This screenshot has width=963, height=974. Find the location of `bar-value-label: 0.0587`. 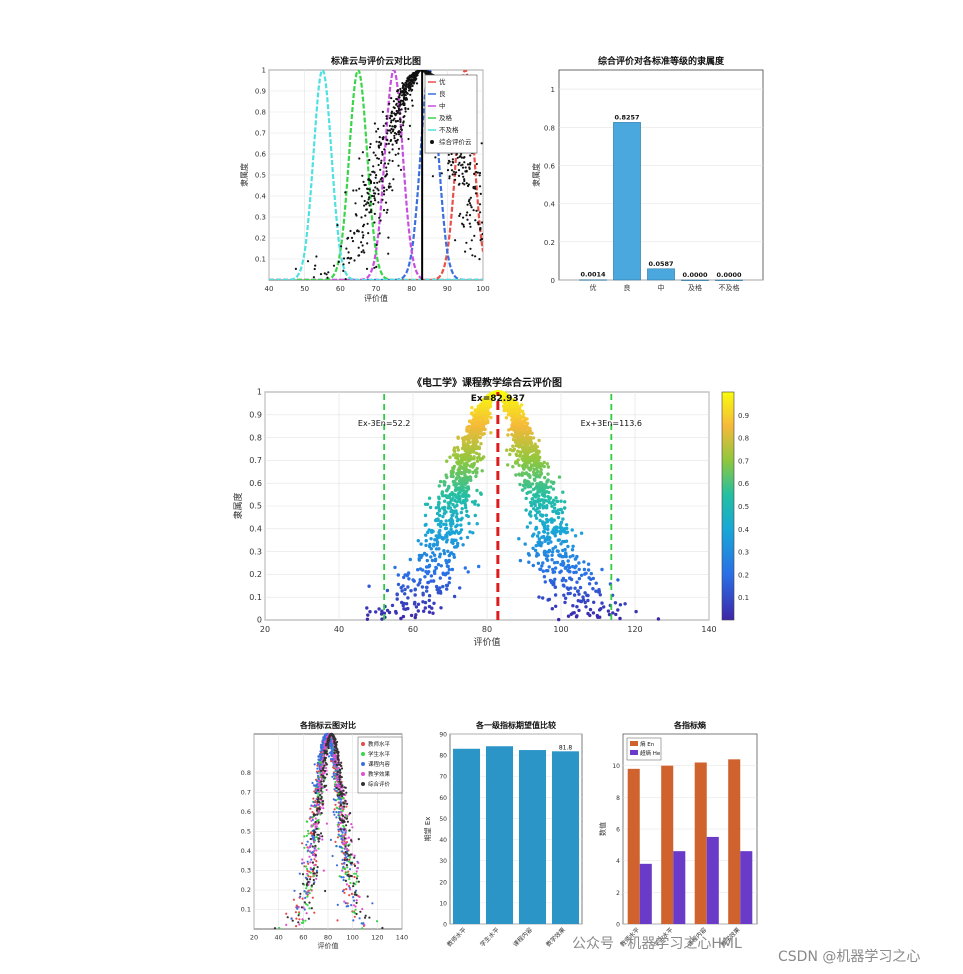

bar-value-label: 0.0587 is located at coordinates (660, 264).